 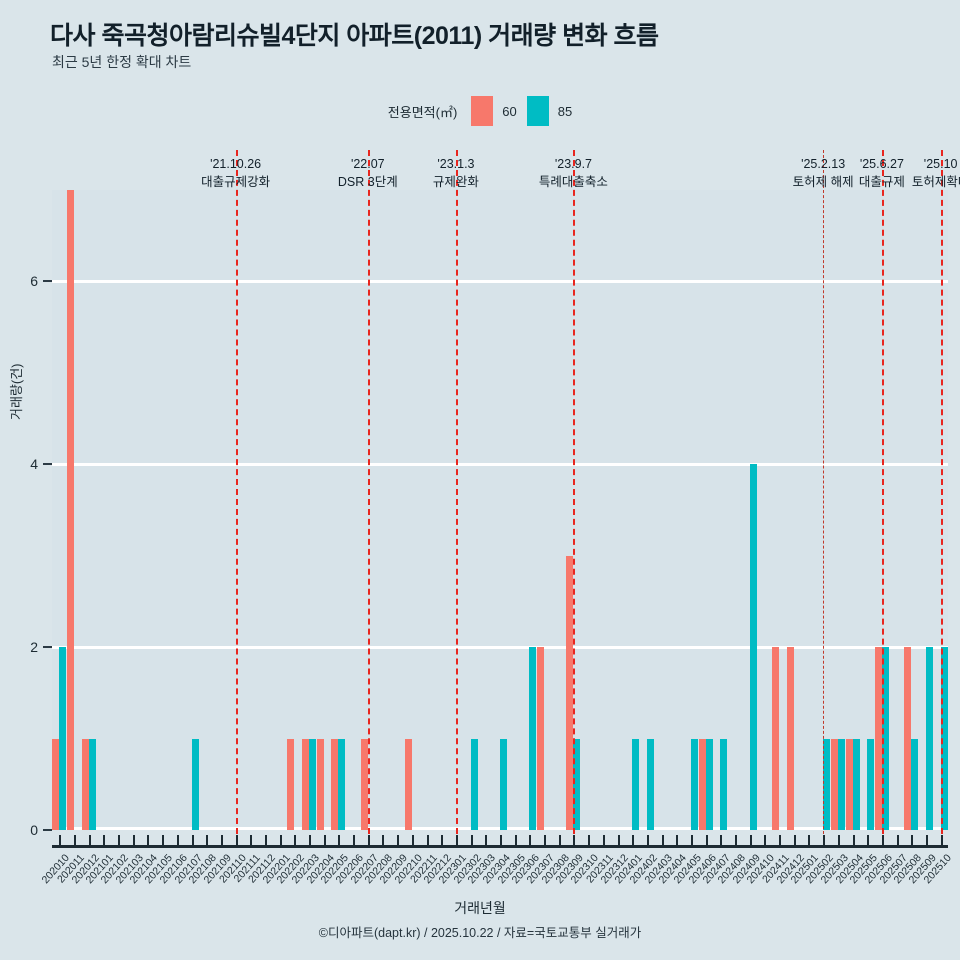 What do you see at coordinates (16, 392) in the screenshot?
I see `y-axis-title: 거래량(건)` at bounding box center [16, 392].